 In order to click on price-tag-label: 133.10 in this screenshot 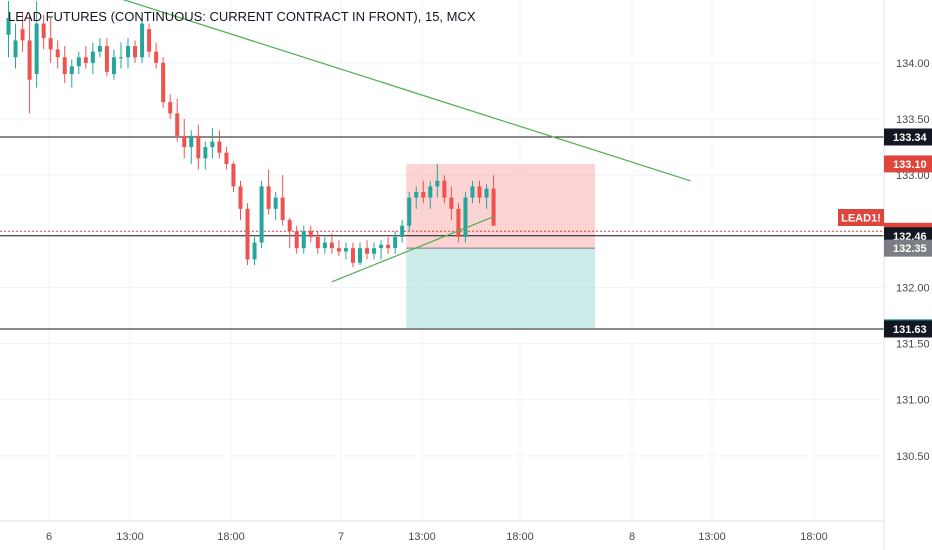, I will do `click(910, 165)`.